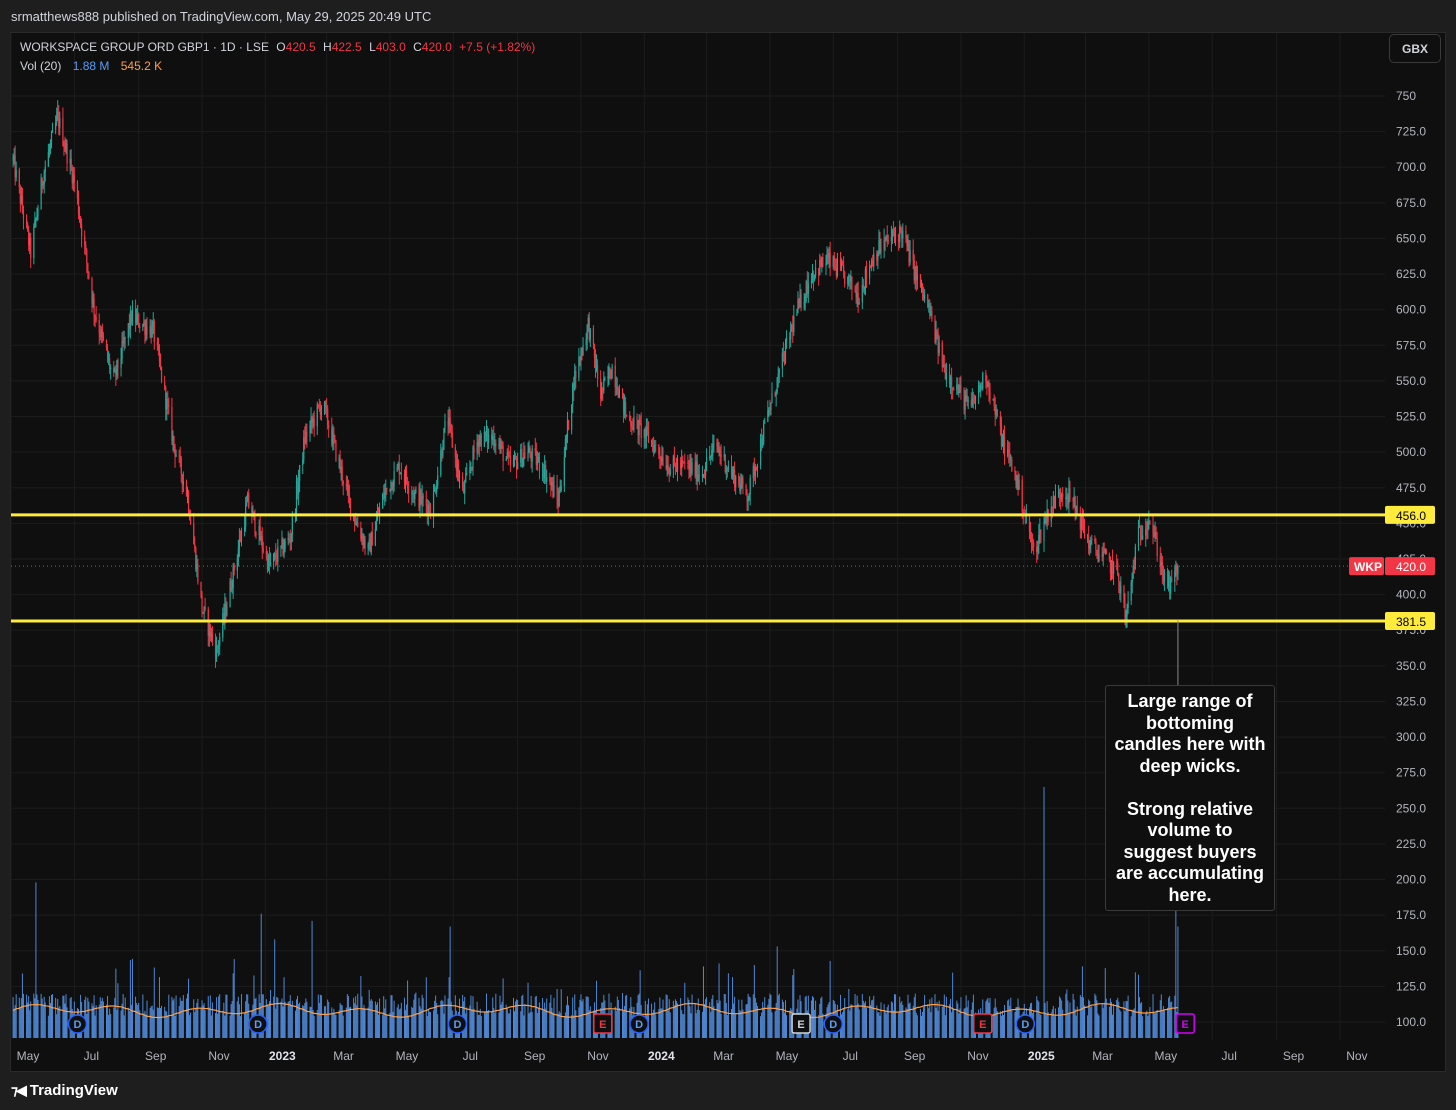 This screenshot has width=1456, height=1110. What do you see at coordinates (300, 47) in the screenshot?
I see `open-value: 420.5` at bounding box center [300, 47].